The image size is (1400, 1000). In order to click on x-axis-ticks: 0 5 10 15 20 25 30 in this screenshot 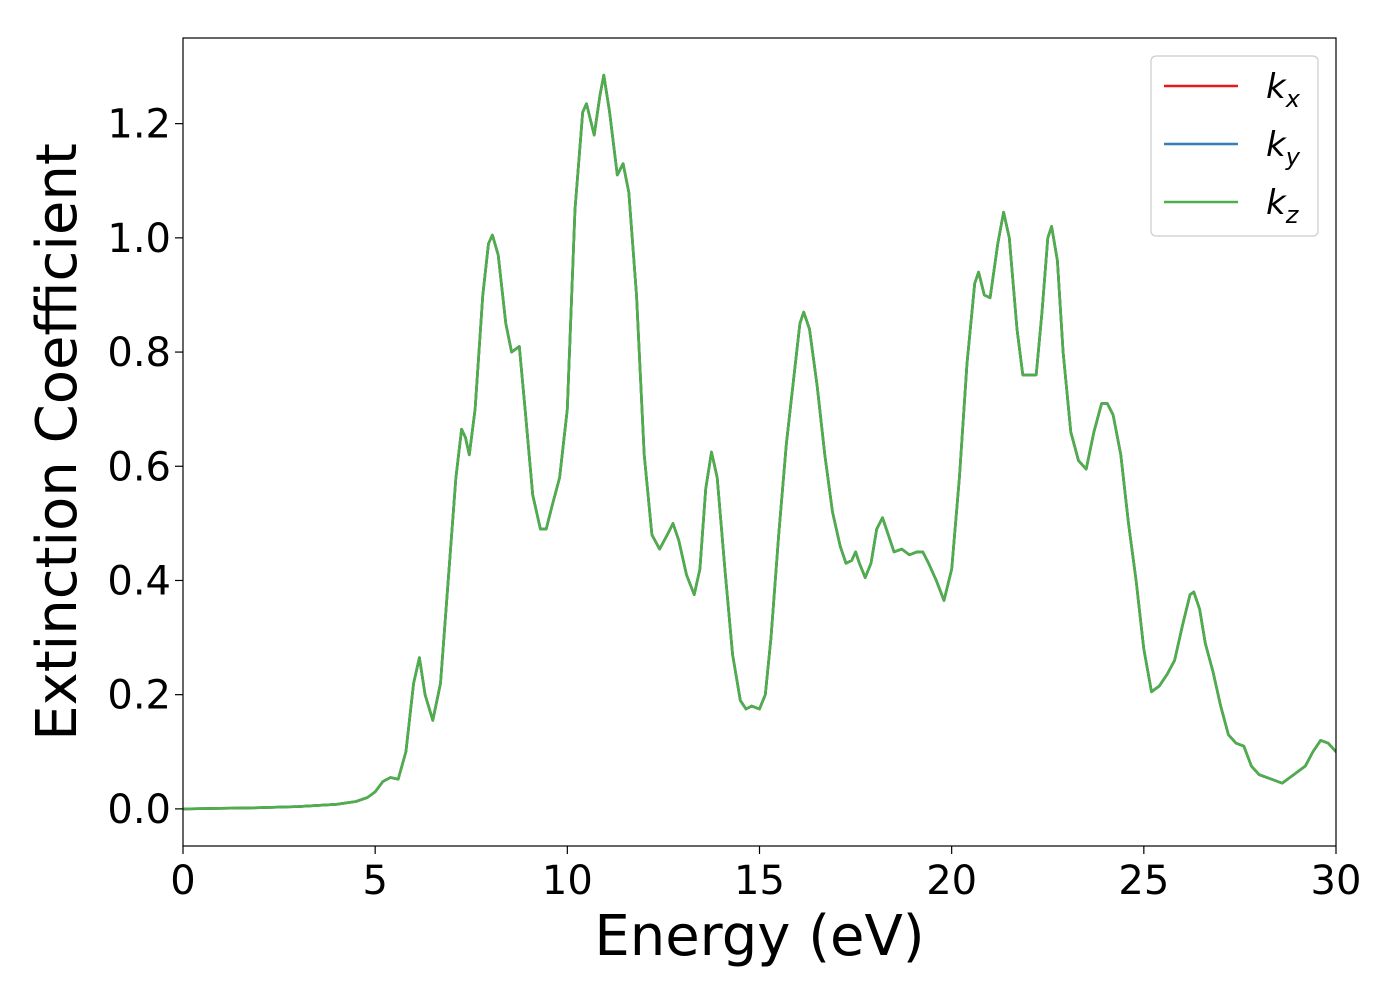, I will do `click(765, 875)`.